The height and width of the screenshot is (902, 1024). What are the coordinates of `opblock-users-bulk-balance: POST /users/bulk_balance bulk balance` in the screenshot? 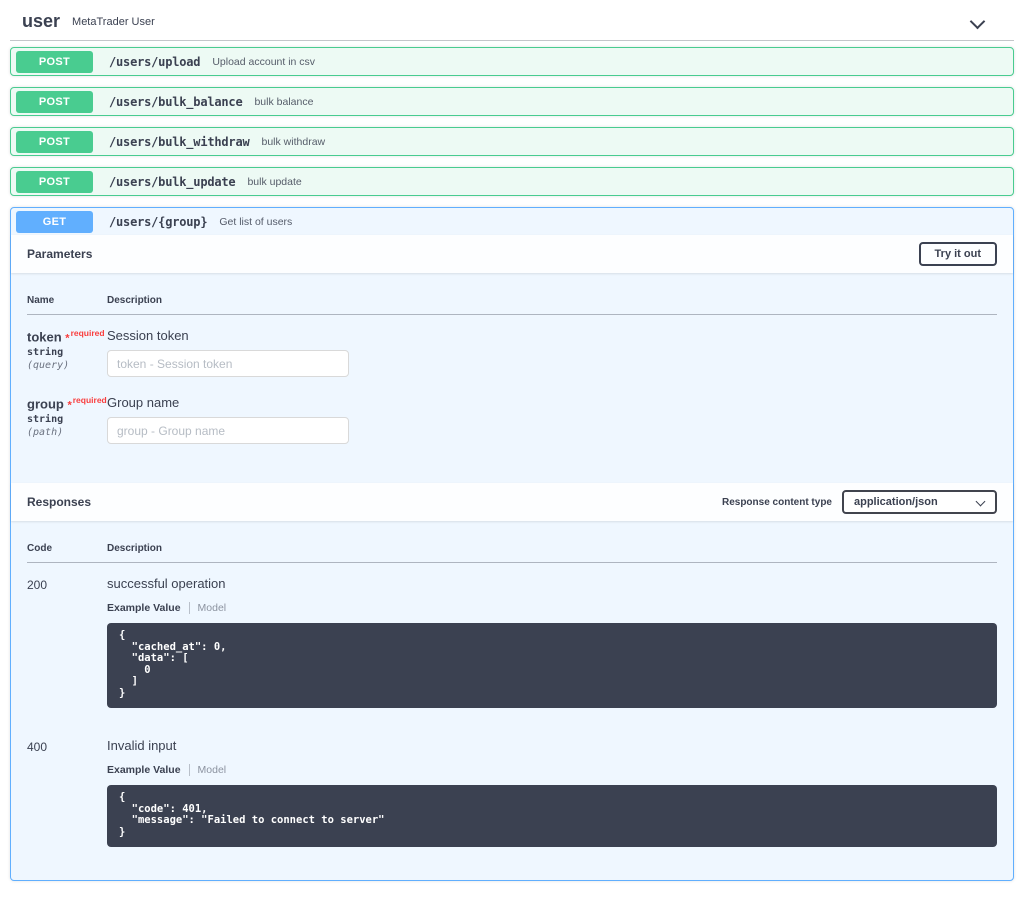 It's located at (512, 101).